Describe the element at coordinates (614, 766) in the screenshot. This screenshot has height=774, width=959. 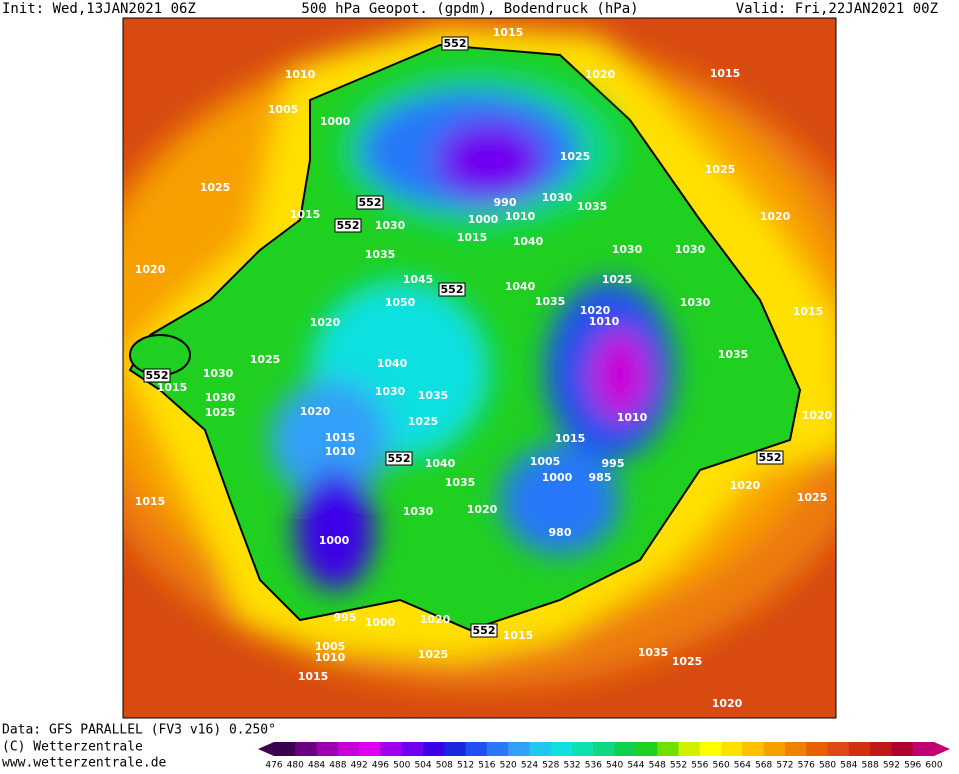
I see `colorbar-label: 540` at that location.